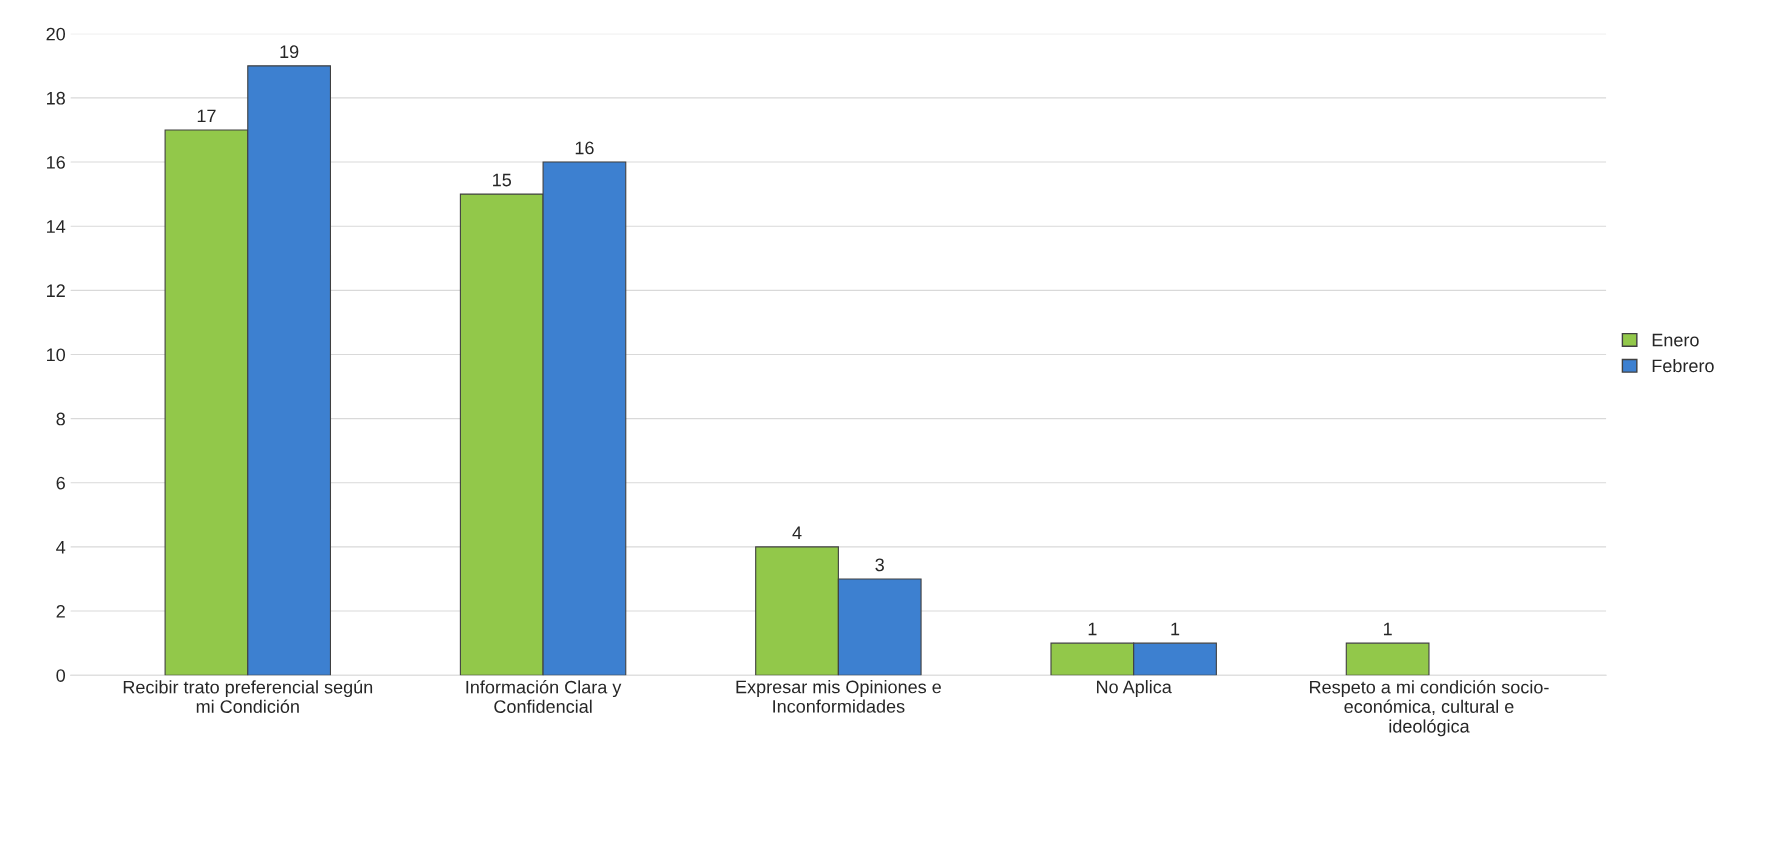  What do you see at coordinates (879, 565) in the screenshot?
I see `data-label: 3` at bounding box center [879, 565].